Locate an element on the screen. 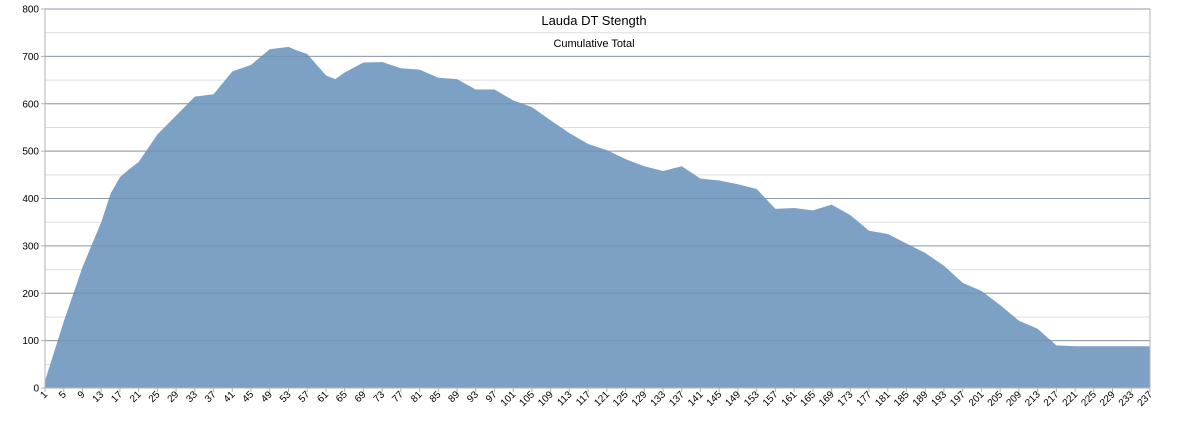 This screenshot has height=424, width=1178. x-tick-label: 41 is located at coordinates (230, 397).